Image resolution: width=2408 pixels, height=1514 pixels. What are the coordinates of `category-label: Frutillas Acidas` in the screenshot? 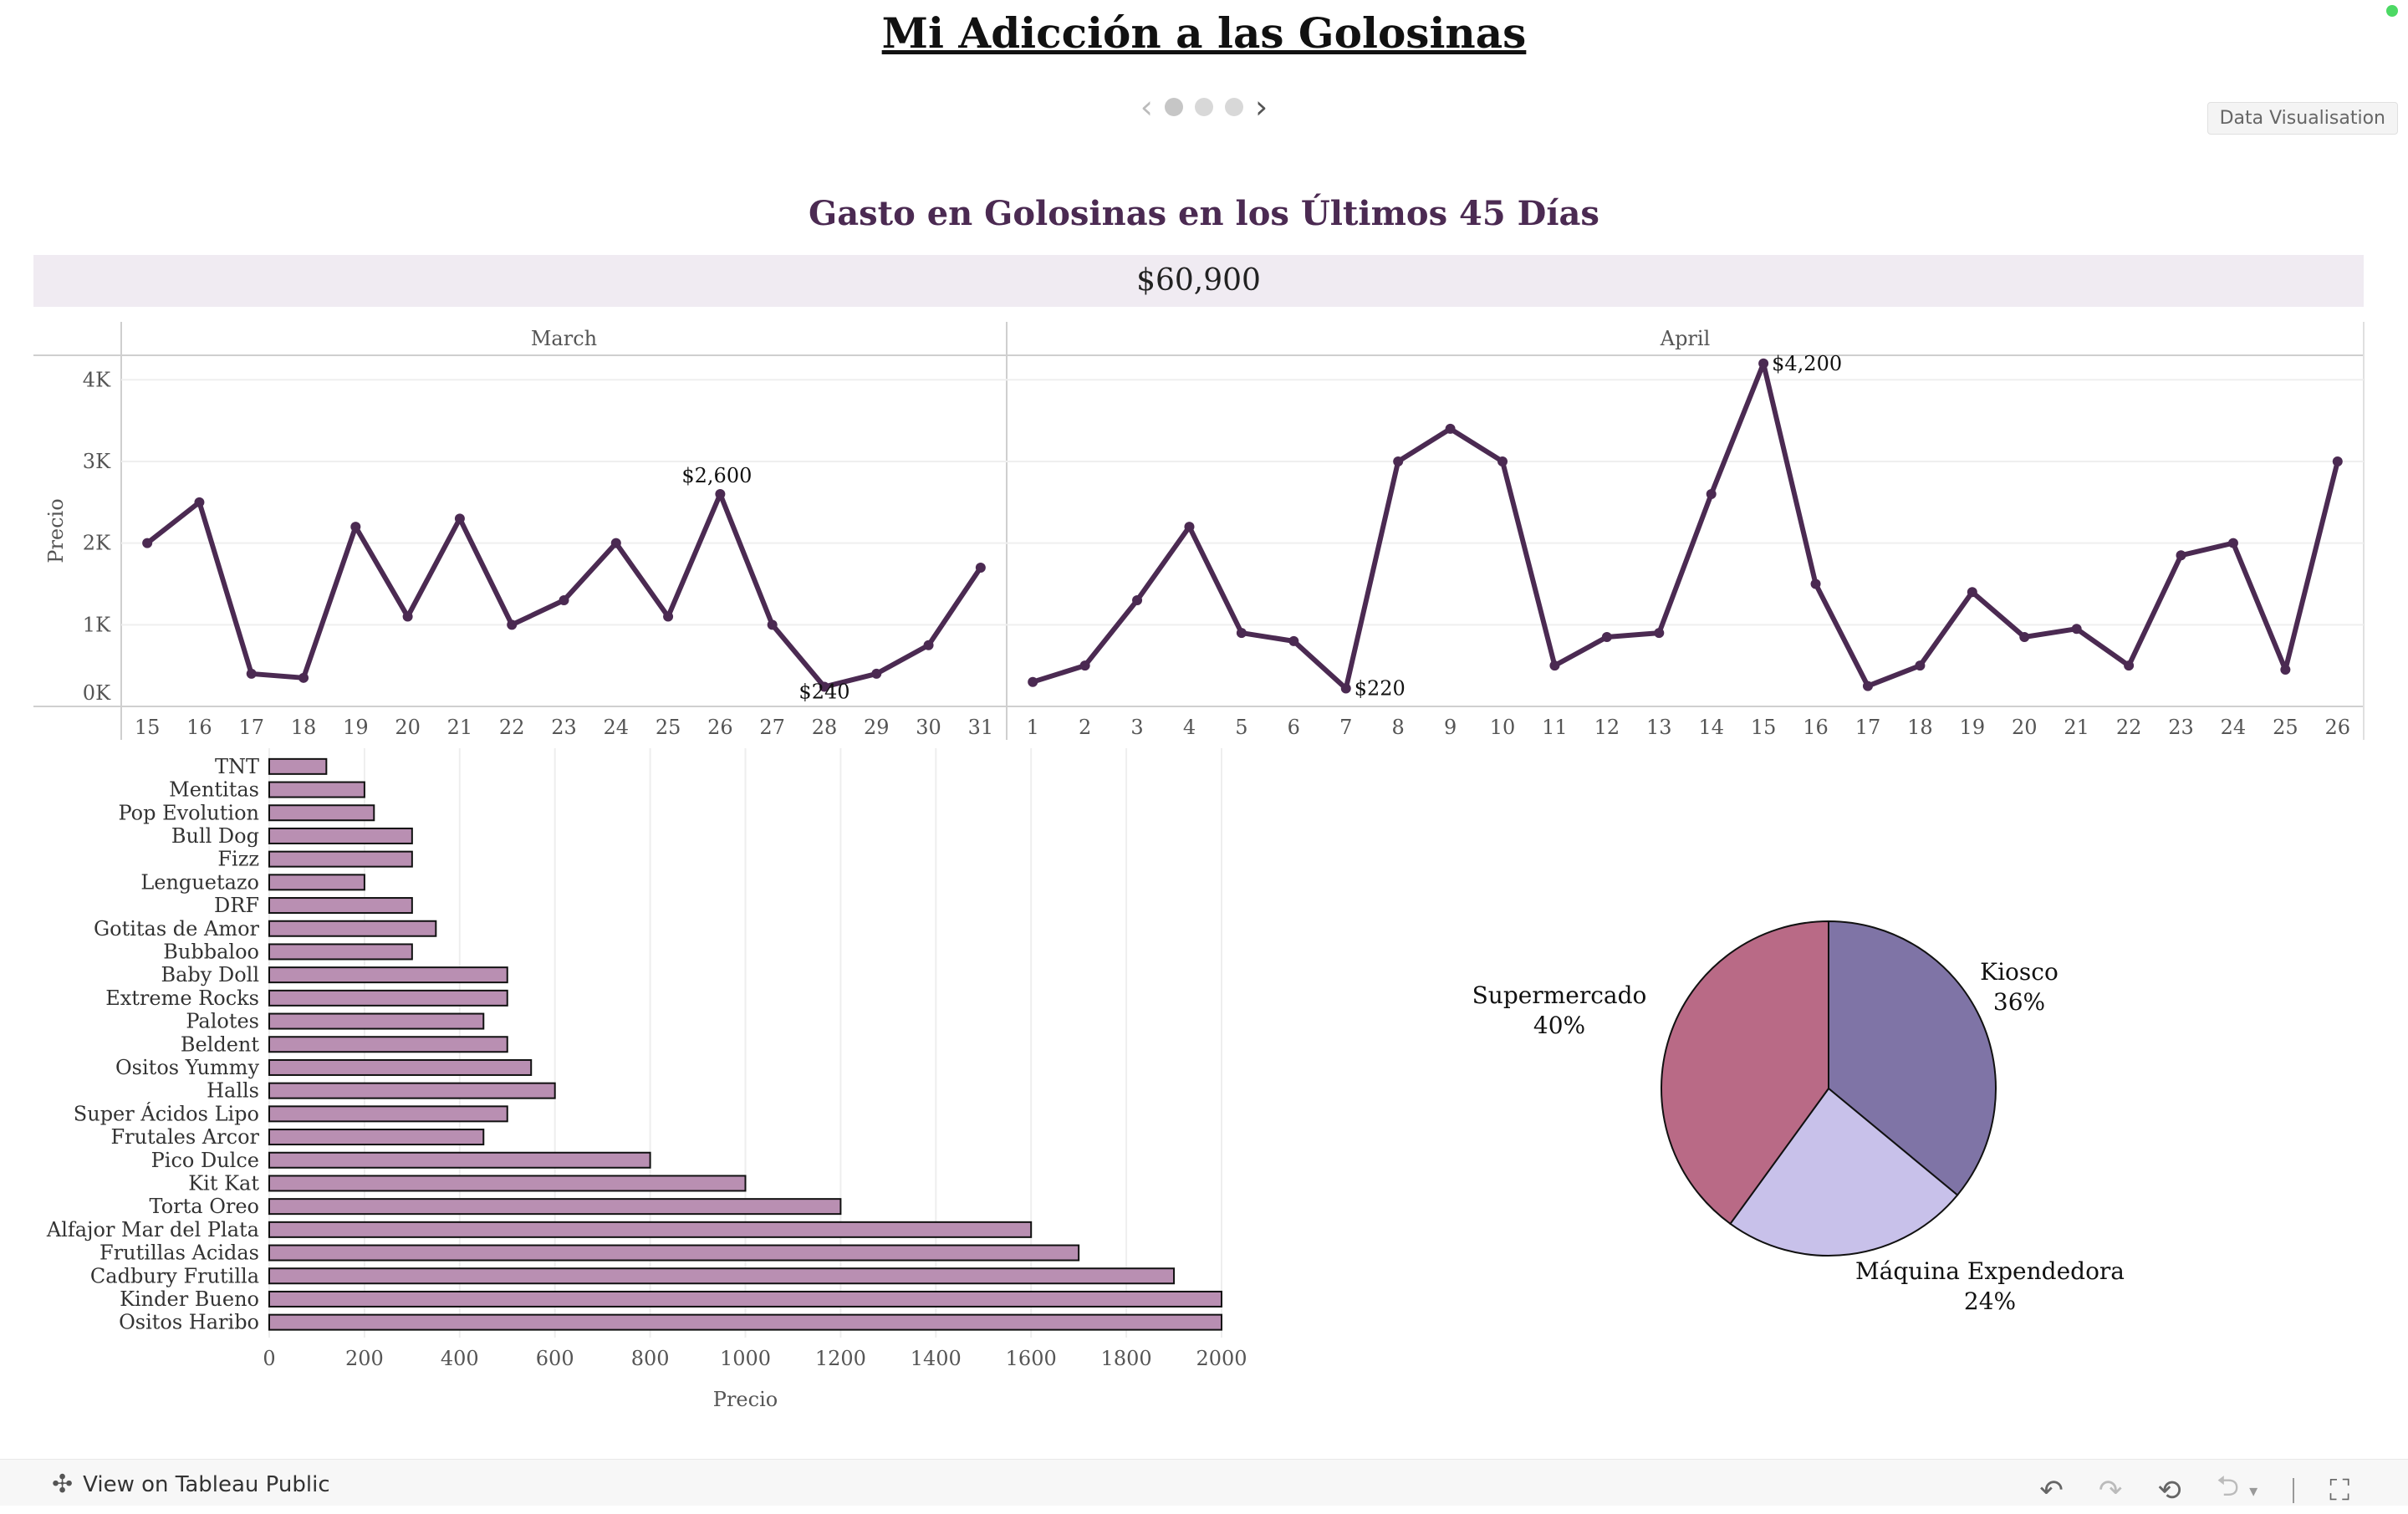 It's located at (179, 1253).